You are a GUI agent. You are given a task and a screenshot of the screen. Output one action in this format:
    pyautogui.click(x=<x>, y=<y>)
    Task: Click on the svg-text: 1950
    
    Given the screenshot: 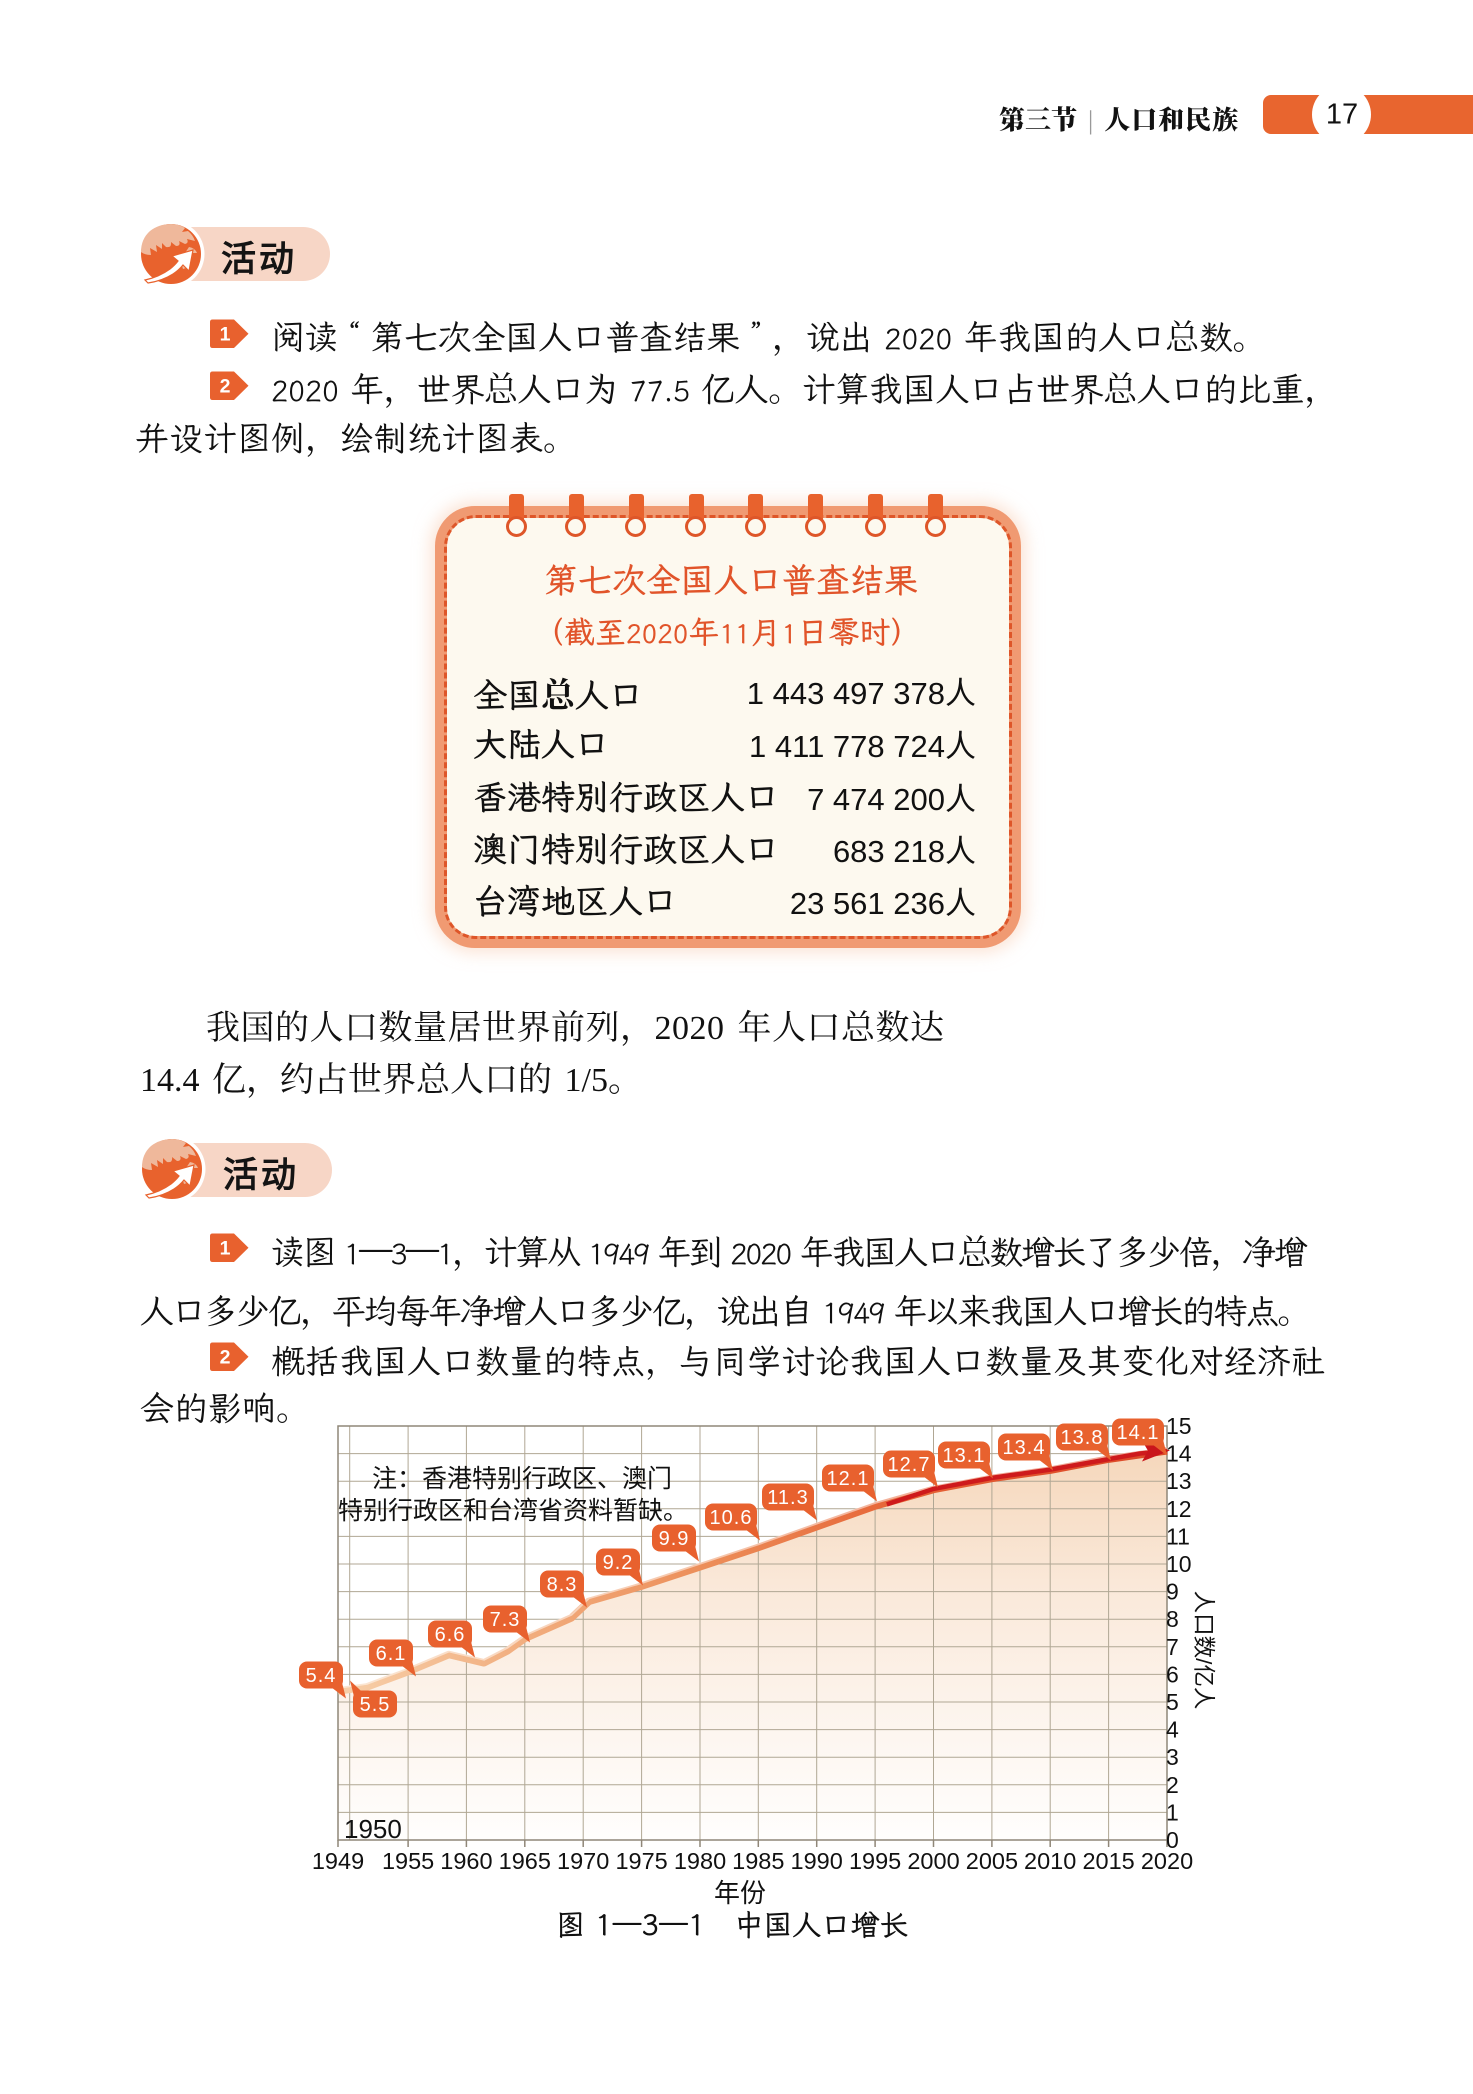 What is the action you would take?
    pyautogui.click(x=373, y=1829)
    